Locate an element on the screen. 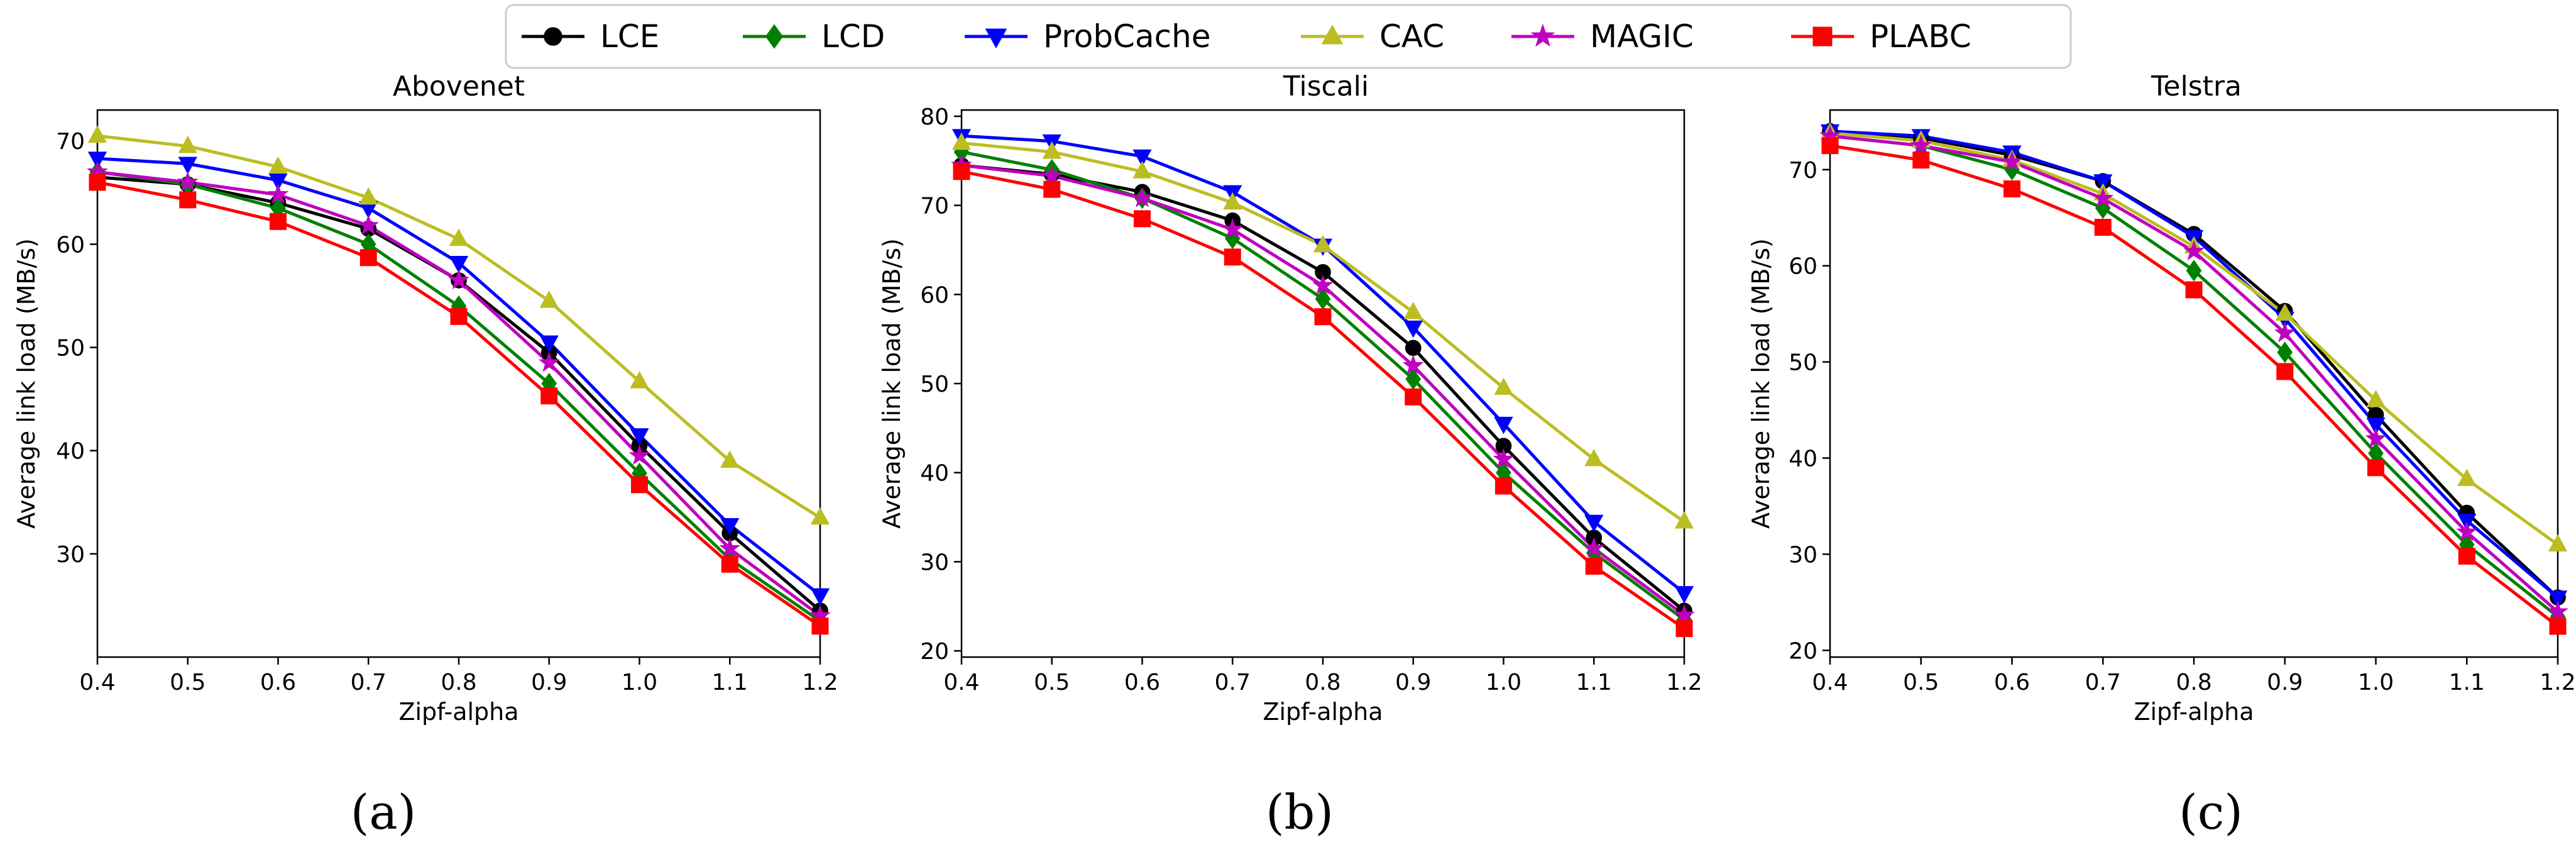 The height and width of the screenshot is (852, 2576). x-axis-label: Zipf-alpha is located at coordinates (458, 712).